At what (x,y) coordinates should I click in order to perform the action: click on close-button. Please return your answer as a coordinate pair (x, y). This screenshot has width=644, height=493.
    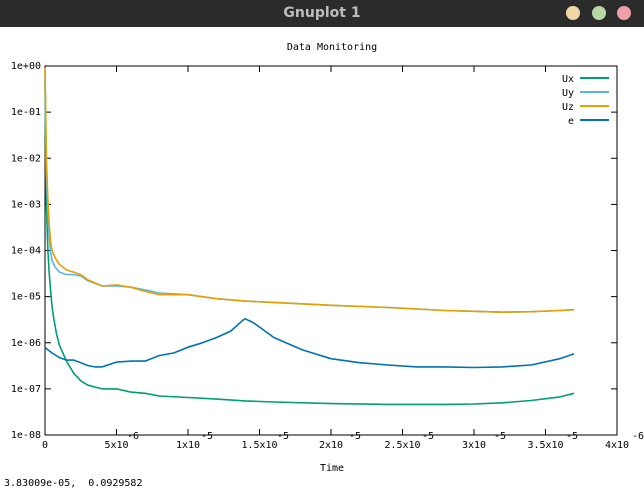
    Looking at the image, I should click on (624, 13).